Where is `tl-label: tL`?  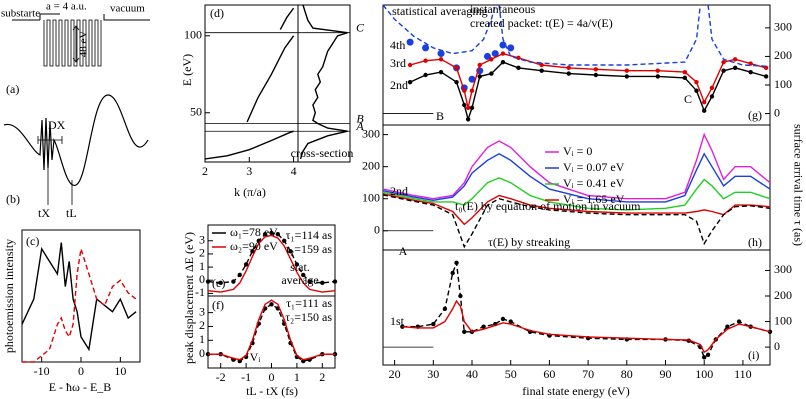
tl-label: tL is located at coordinates (71, 213).